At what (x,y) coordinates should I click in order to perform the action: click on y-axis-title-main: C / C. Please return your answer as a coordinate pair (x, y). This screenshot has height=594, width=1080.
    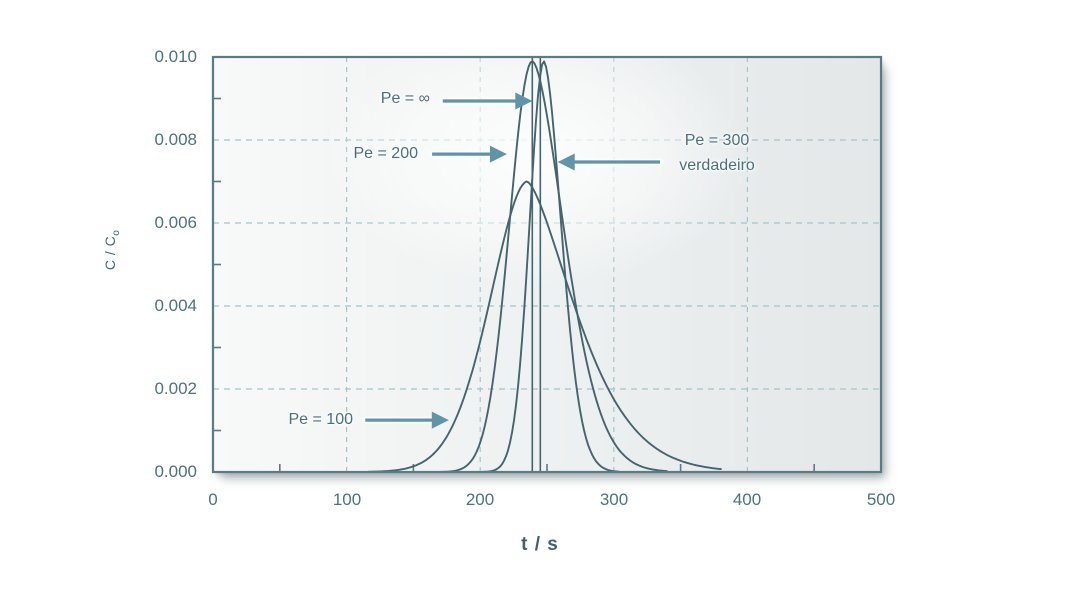
    Looking at the image, I should click on (110, 253).